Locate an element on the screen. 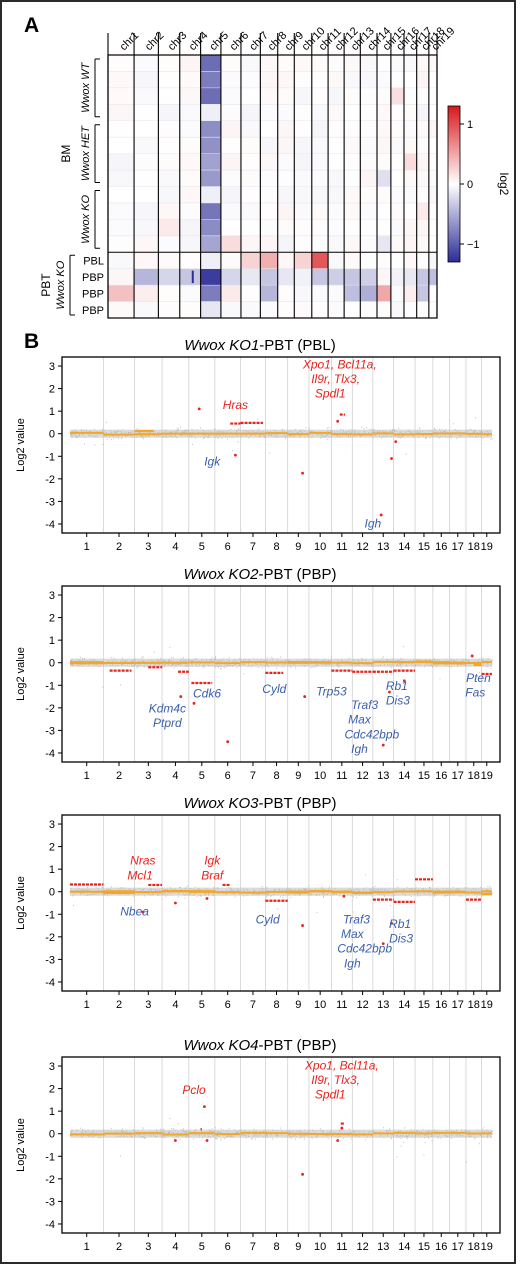 Image resolution: width=520 pixels, height=1268 pixels. x-tick-label: 4 is located at coordinates (175, 776).